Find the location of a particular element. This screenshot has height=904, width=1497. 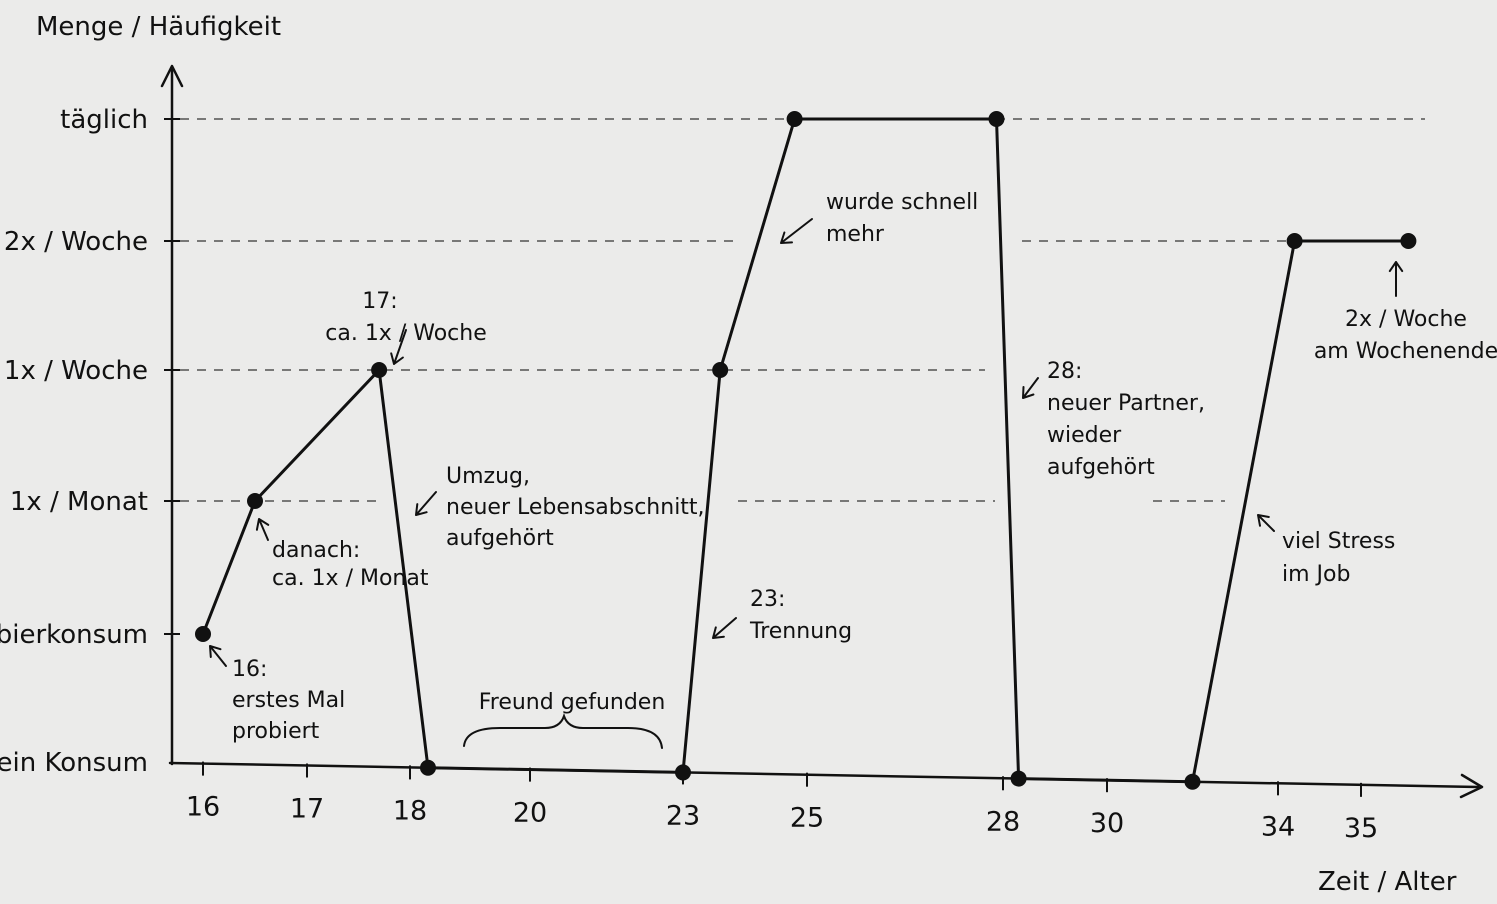

annotation-line: 17: is located at coordinates (379, 301).